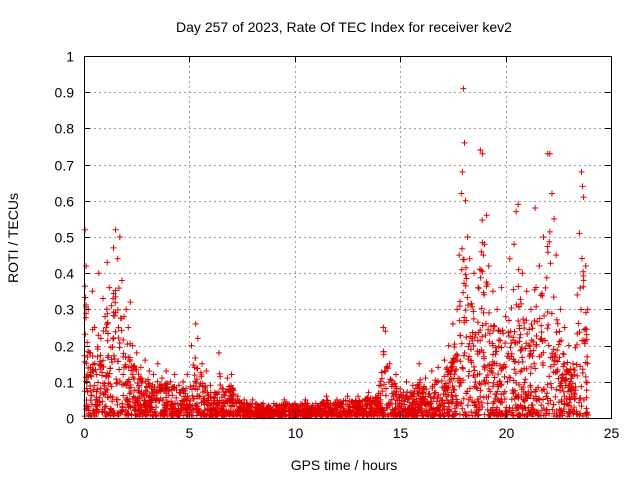  I want to click on y-tick-label: 0, so click(70, 419).